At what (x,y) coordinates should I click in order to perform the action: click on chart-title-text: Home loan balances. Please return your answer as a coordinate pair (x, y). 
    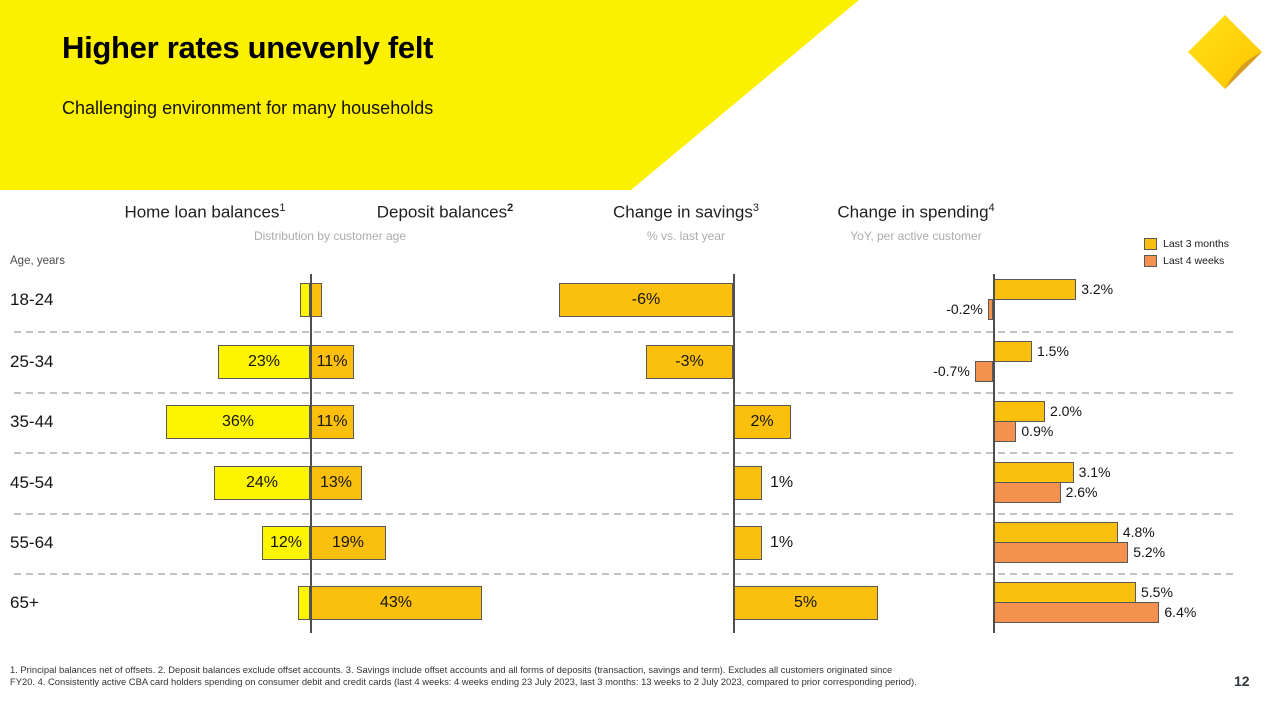
    Looking at the image, I should click on (202, 212).